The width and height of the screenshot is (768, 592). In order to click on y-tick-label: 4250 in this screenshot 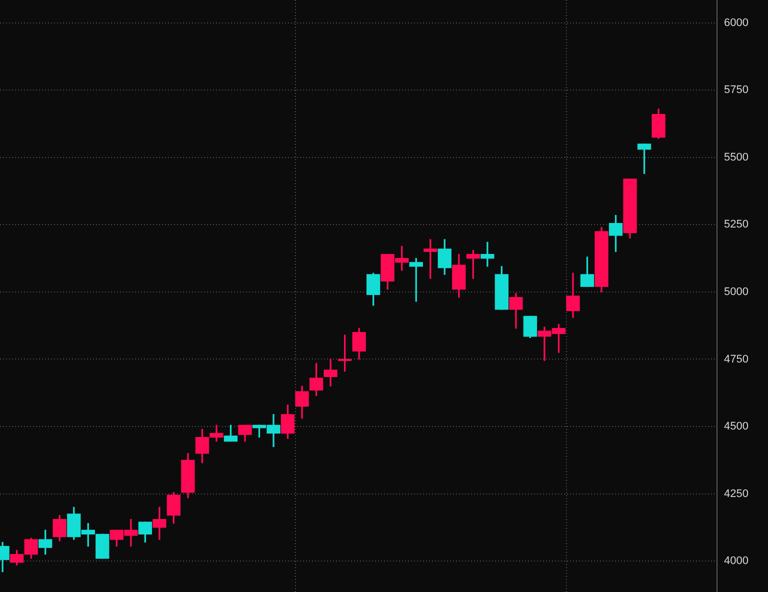, I will do `click(736, 494)`.